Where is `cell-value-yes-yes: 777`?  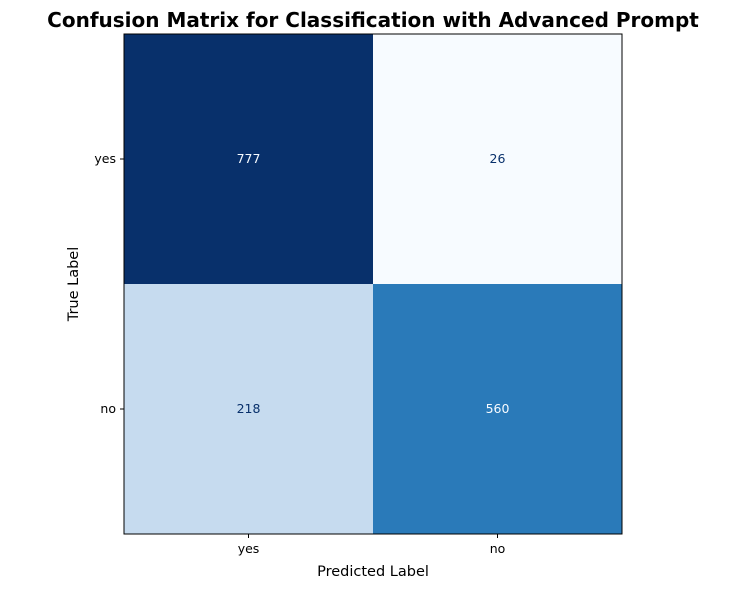 cell-value-yes-yes: 777 is located at coordinates (249, 158).